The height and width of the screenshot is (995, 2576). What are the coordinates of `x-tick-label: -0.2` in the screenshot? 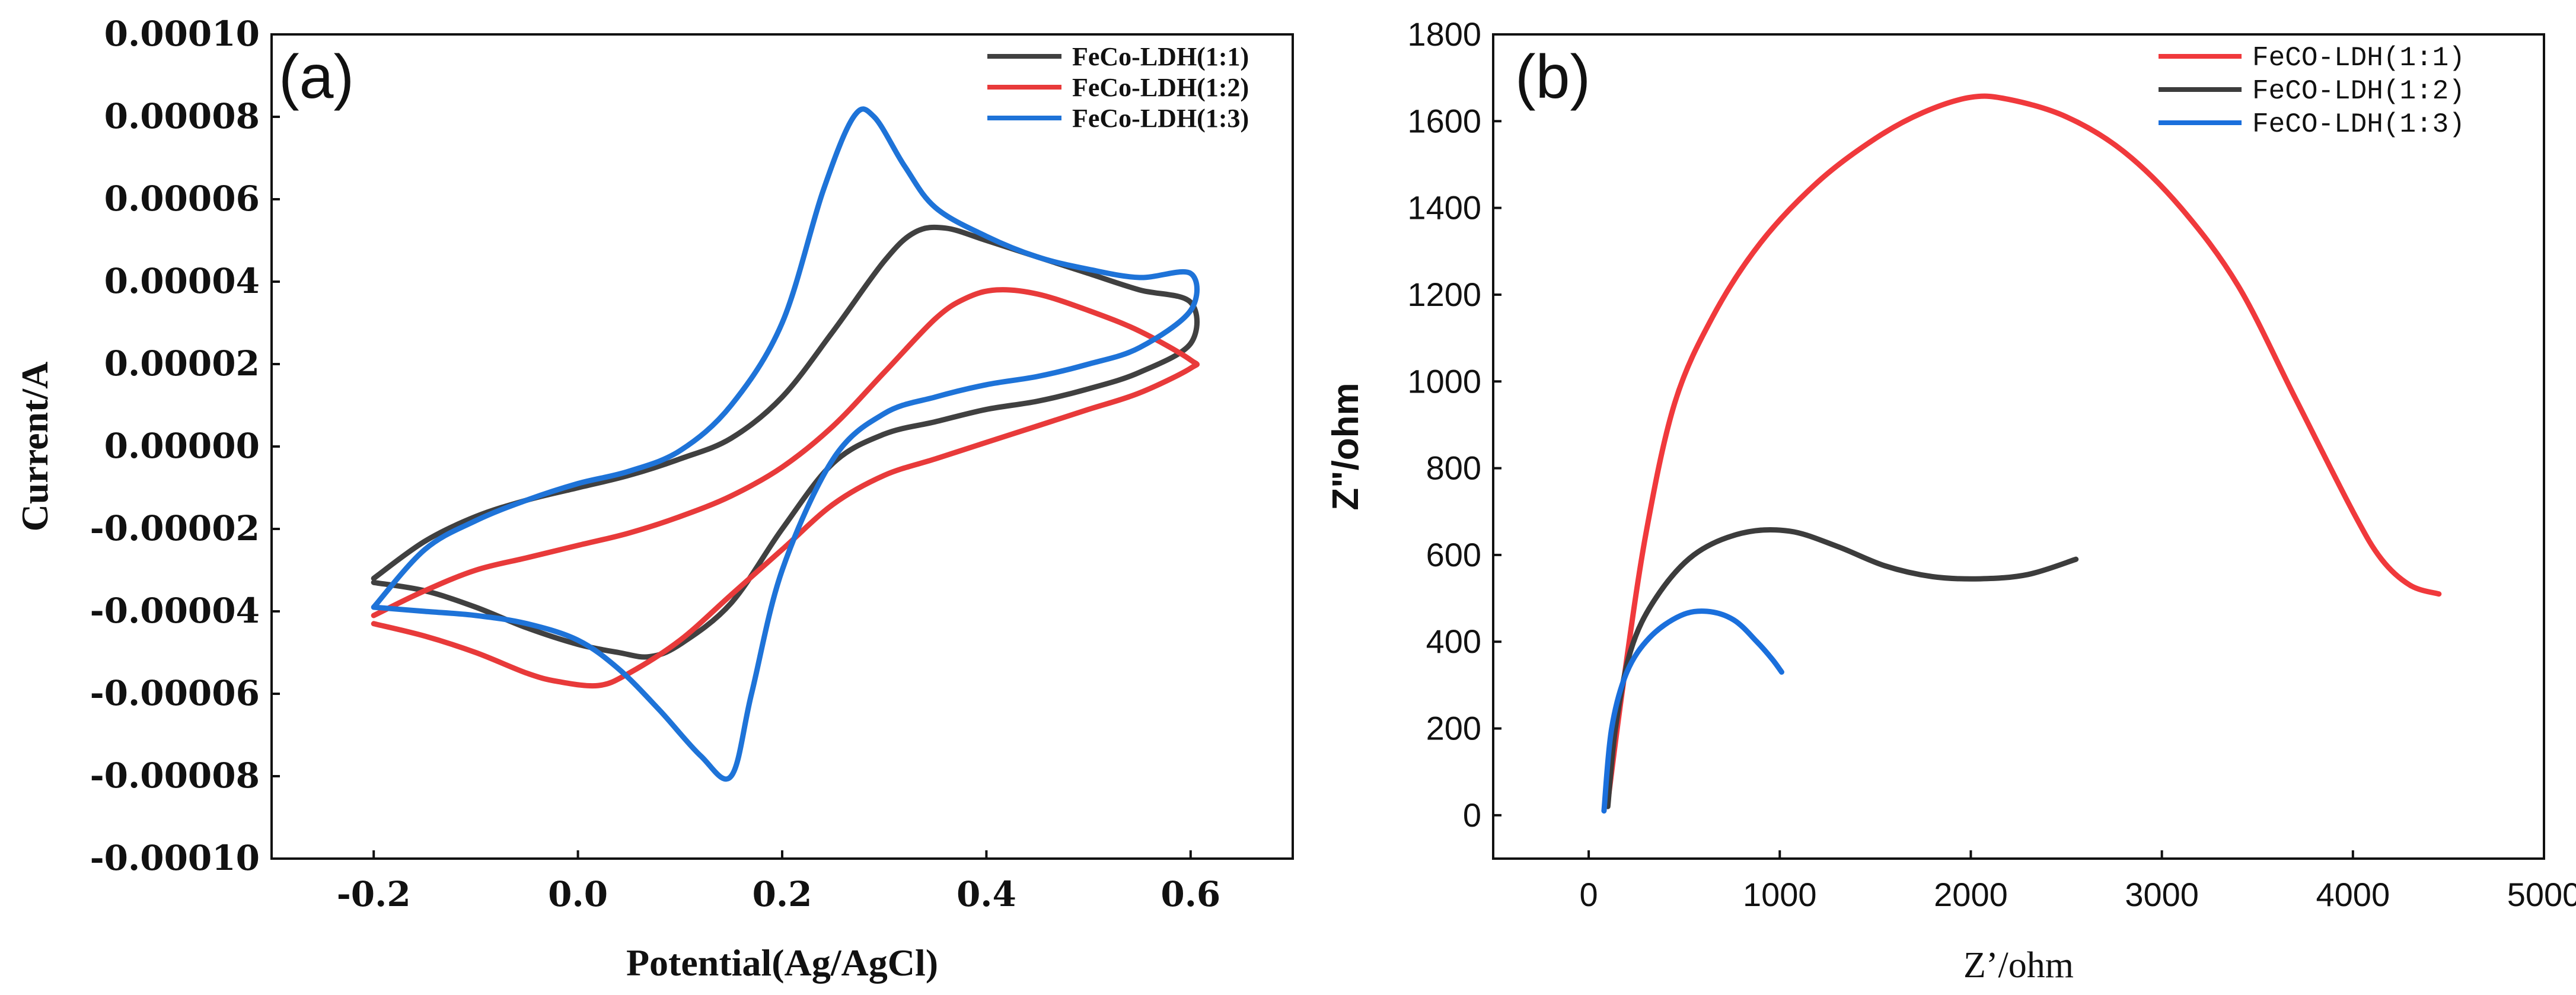 It's located at (374, 894).